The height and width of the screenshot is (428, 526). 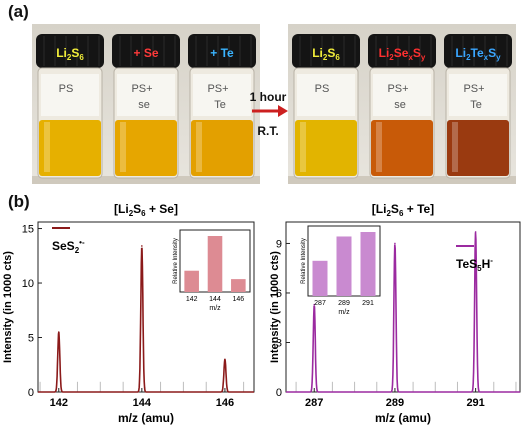 I want to click on vial-cap-label: + Te, so click(x=222, y=53).